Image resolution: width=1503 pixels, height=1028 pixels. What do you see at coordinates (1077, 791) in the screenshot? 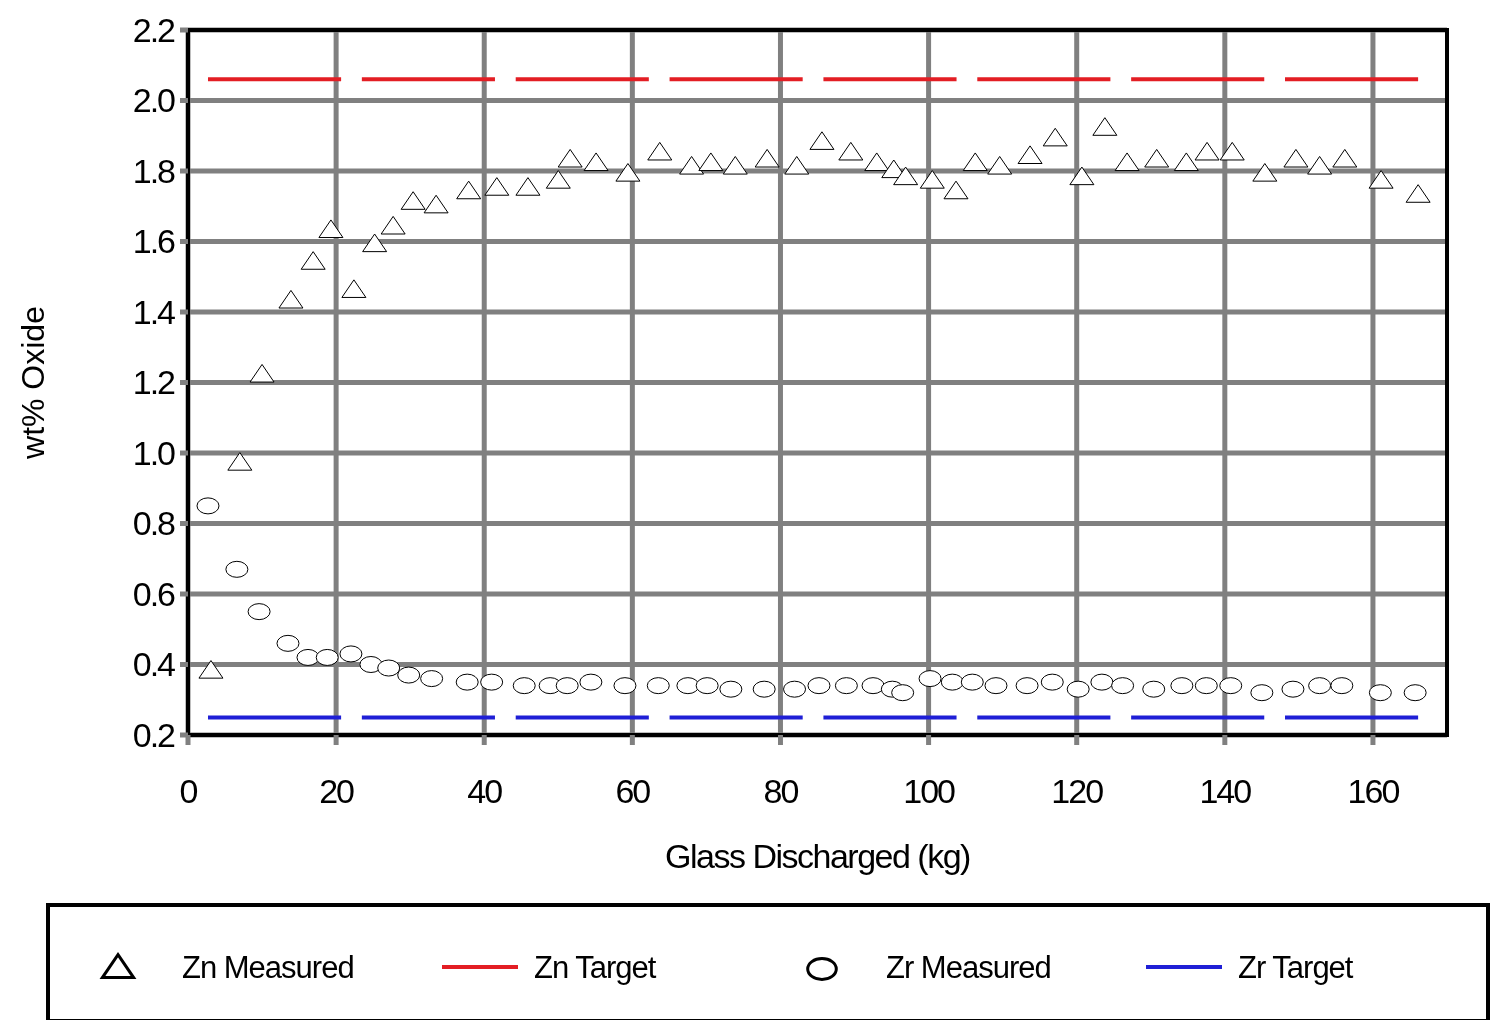
I see `x-tick-label: 120` at bounding box center [1077, 791].